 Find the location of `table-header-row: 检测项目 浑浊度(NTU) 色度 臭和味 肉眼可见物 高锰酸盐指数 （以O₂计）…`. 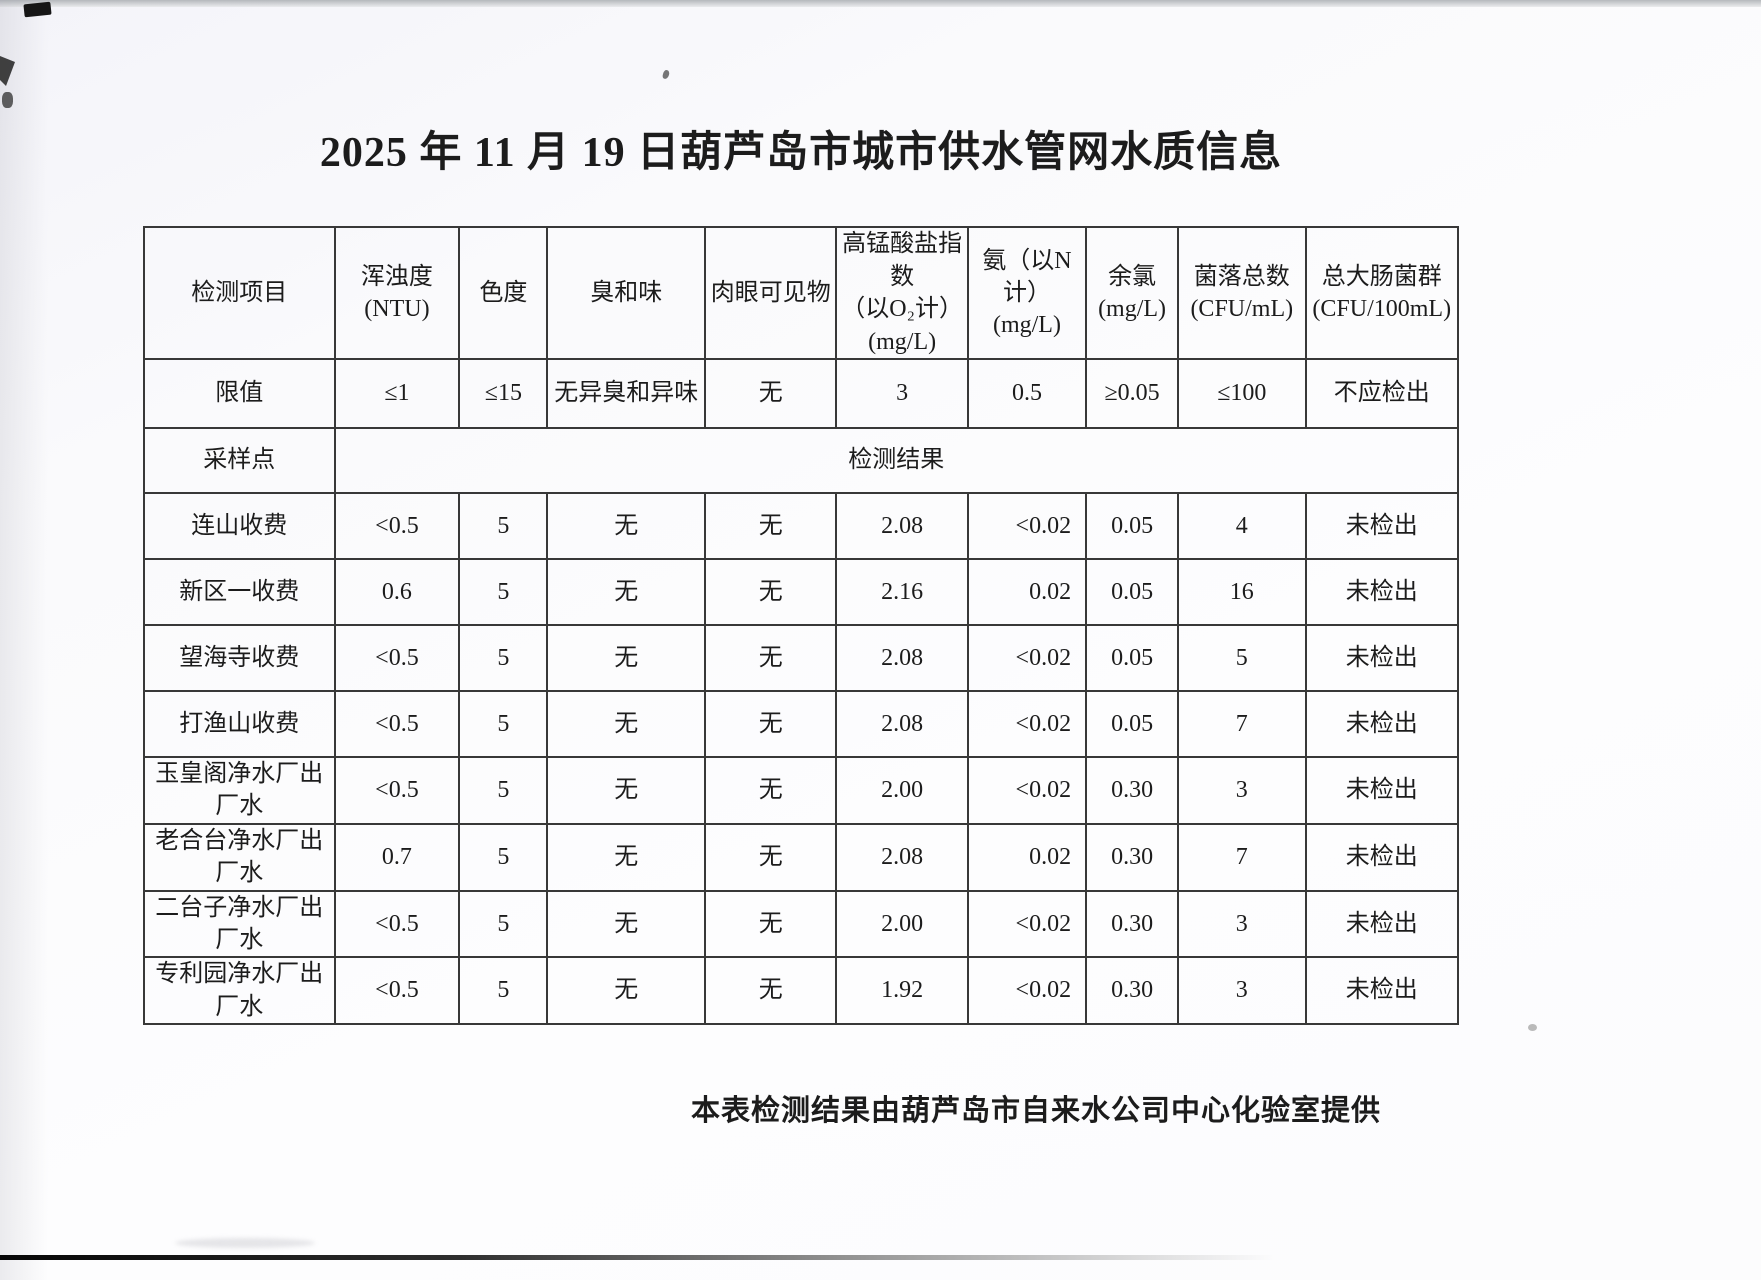

table-header-row: 检测项目 浑浊度(NTU) 色度 臭和味 肉眼可见物 高锰酸盐指数 （以O₂计）… is located at coordinates (801, 293).